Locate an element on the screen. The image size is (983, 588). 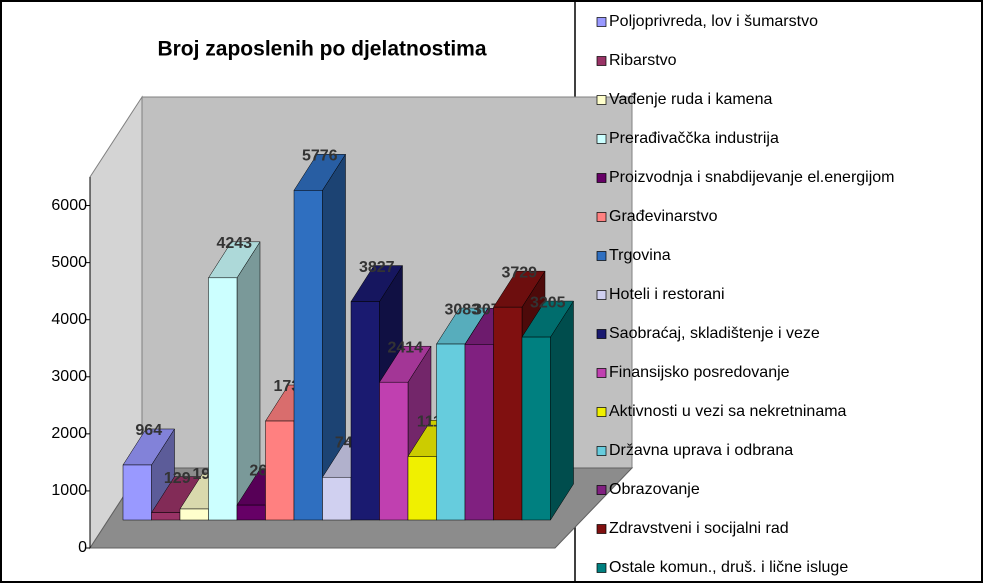
legend-label: Poljoprivreda, lov i šumarstvo is located at coordinates (713, 21).